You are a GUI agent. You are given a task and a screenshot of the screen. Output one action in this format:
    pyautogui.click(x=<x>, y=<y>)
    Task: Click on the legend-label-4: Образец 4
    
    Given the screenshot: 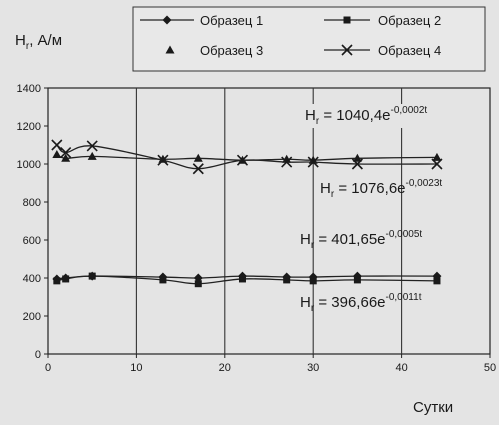 What is the action you would take?
    pyautogui.click(x=409, y=50)
    